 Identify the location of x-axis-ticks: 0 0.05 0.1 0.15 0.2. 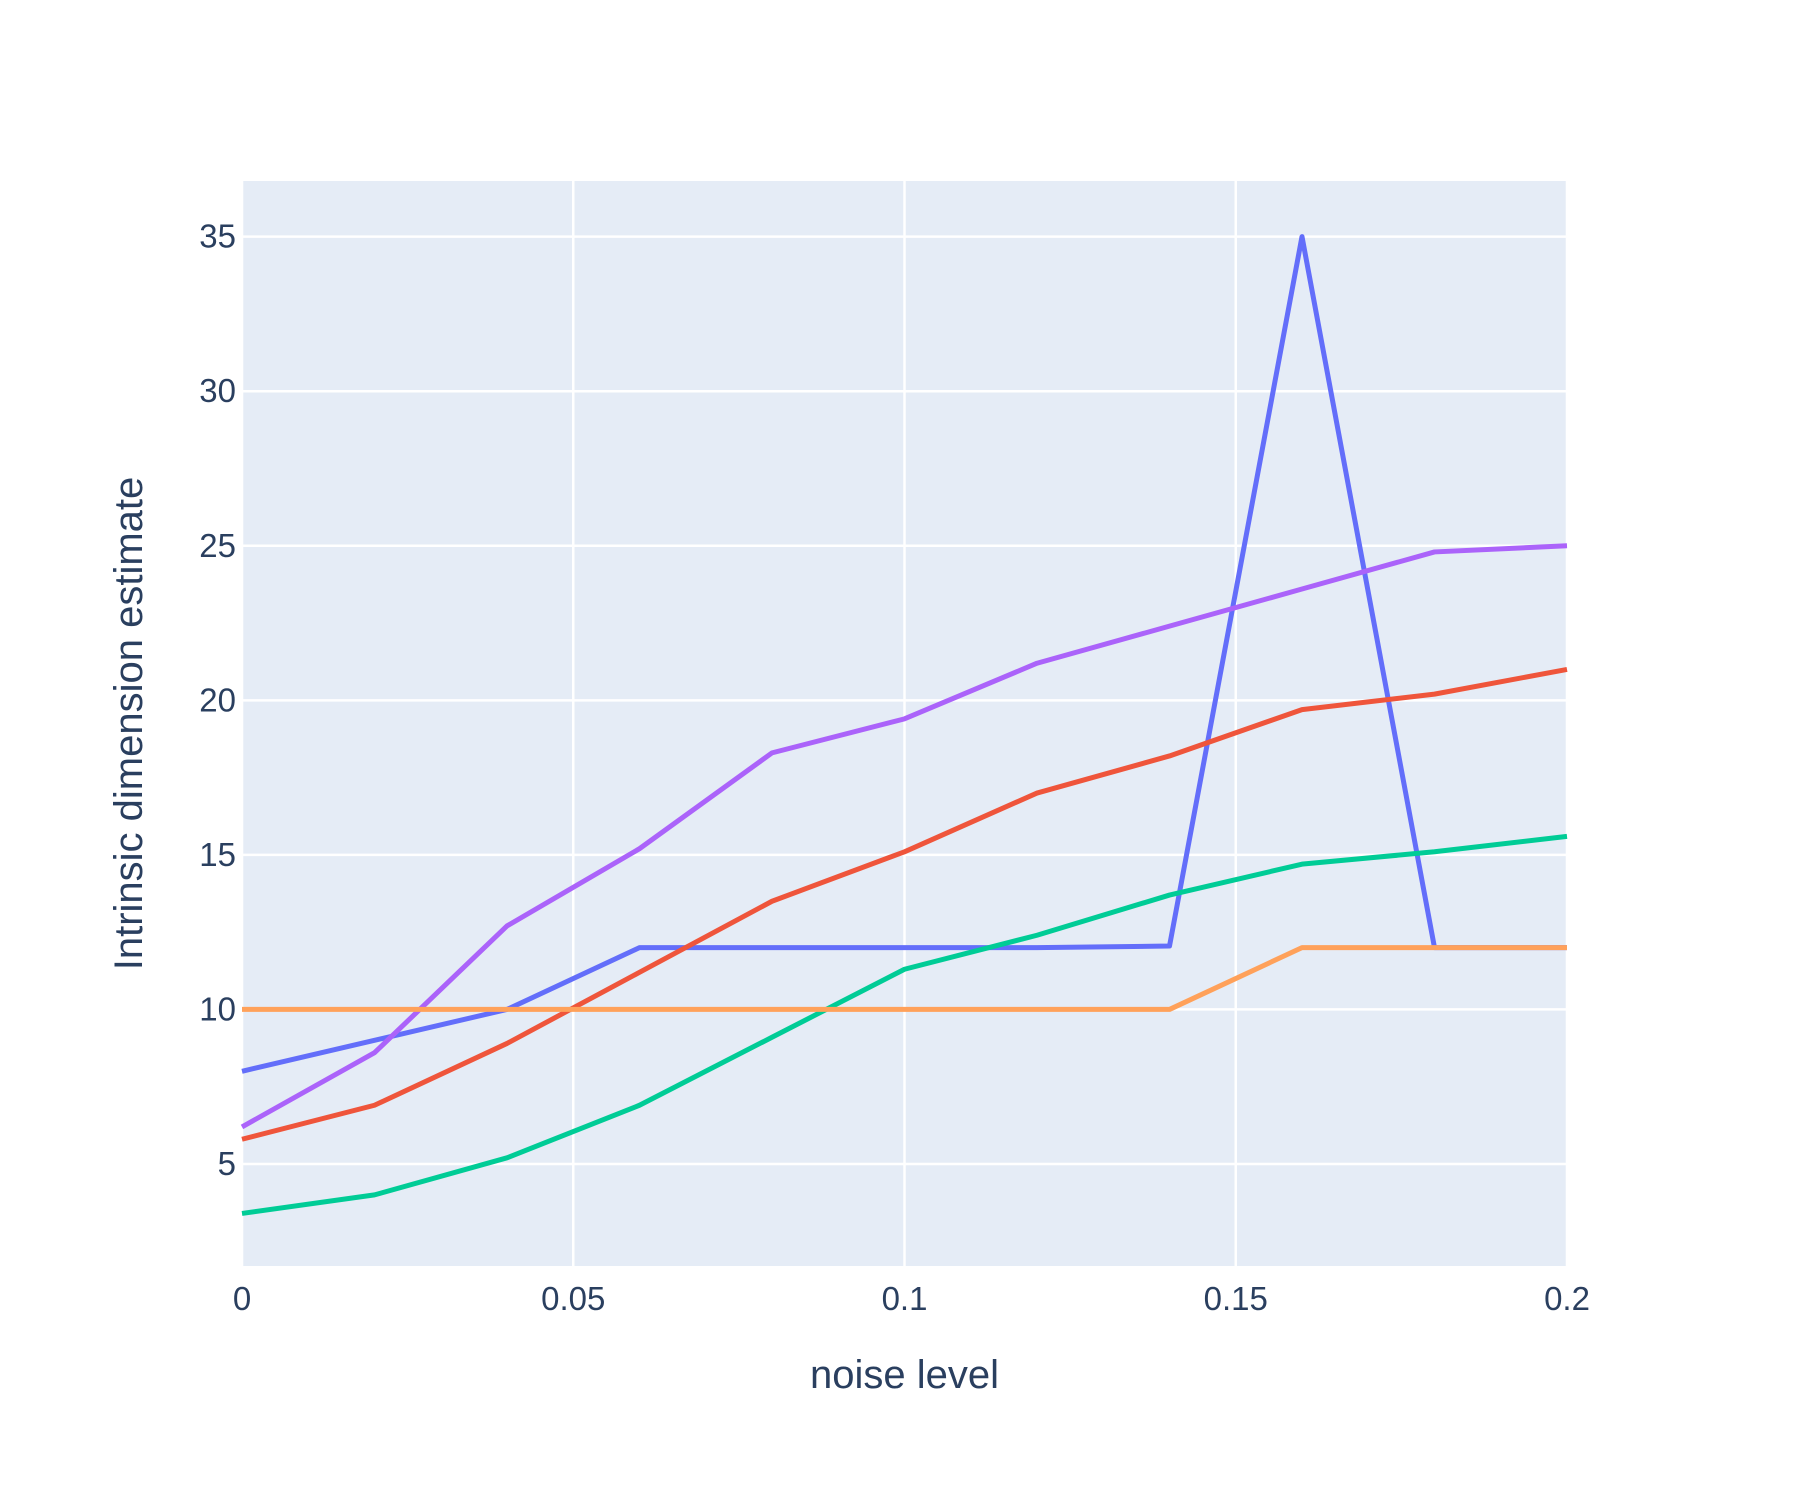
(911, 1298).